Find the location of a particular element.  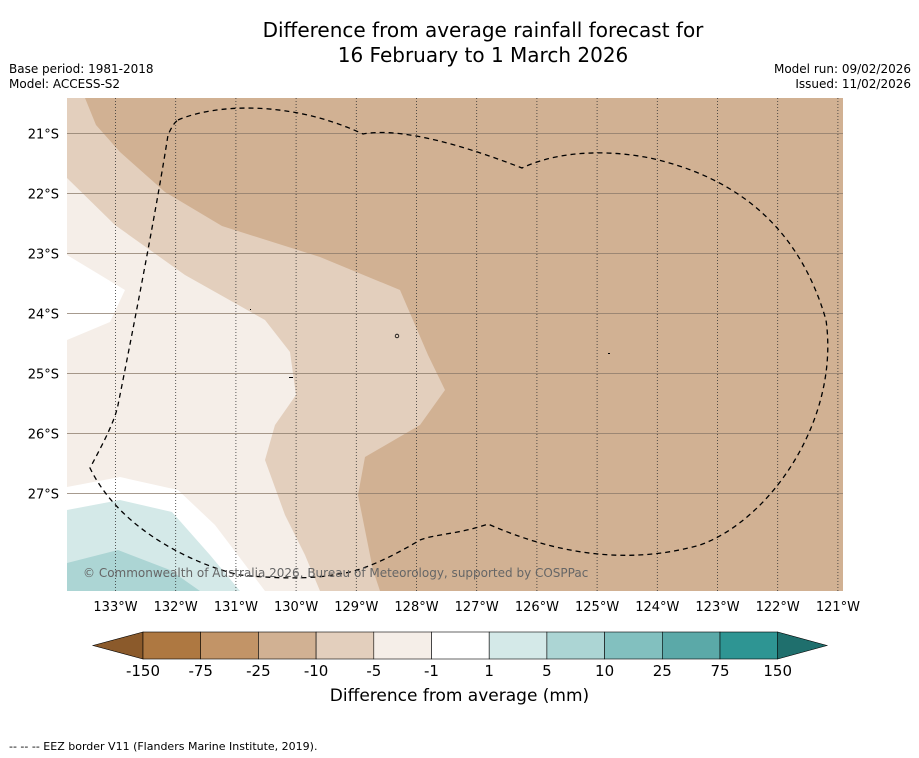

colorbar-tick-label: 25 is located at coordinates (662, 671).